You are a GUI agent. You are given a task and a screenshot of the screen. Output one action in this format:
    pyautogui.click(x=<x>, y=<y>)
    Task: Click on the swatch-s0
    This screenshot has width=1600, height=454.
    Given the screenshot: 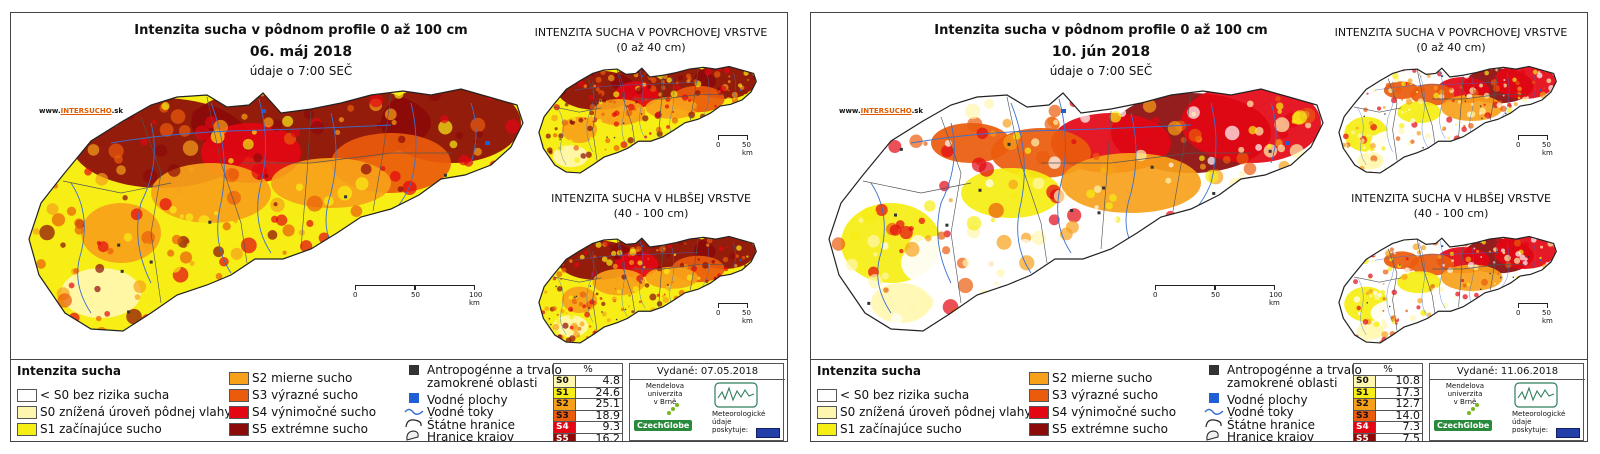 What is the action you would take?
    pyautogui.click(x=27, y=412)
    